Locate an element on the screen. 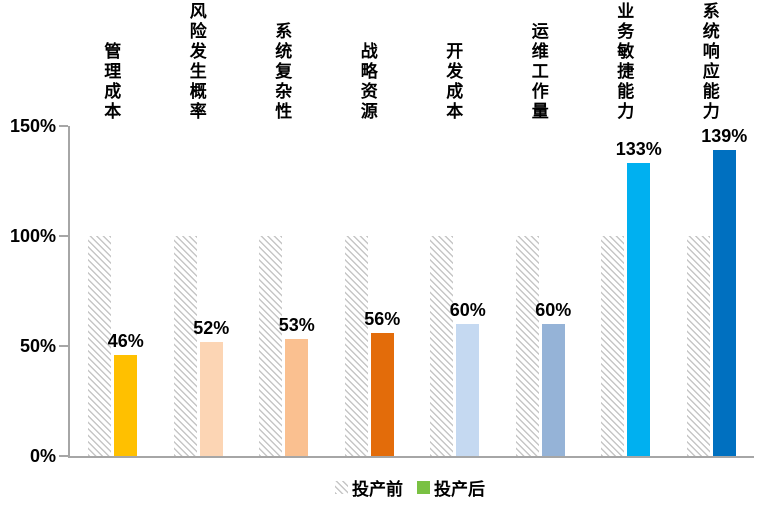 Image resolution: width=766 pixels, height=516 pixels. category-label: 管理成本 is located at coordinates (111, 82).